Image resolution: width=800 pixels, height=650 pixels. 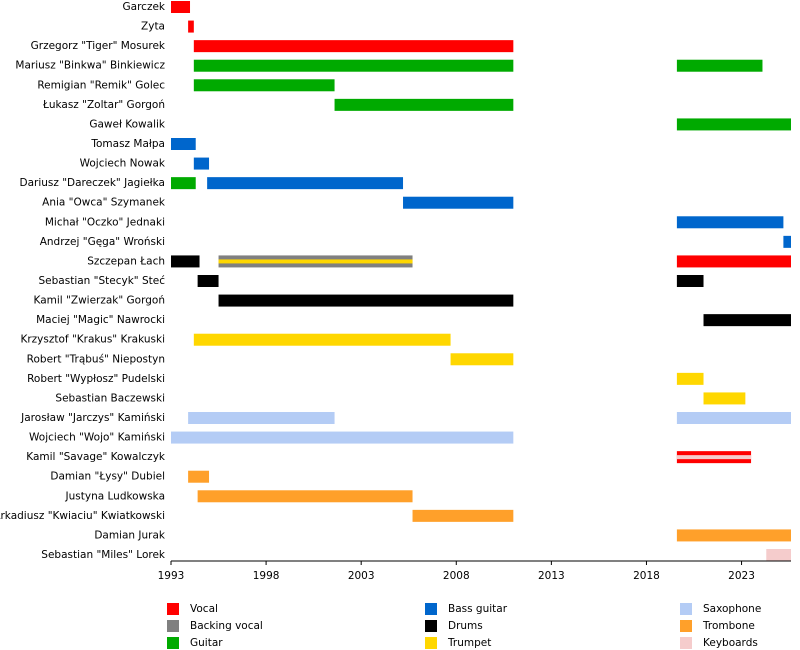 I want to click on member-name: Jarosław "Jarczys" Kamiński, so click(x=92, y=418).